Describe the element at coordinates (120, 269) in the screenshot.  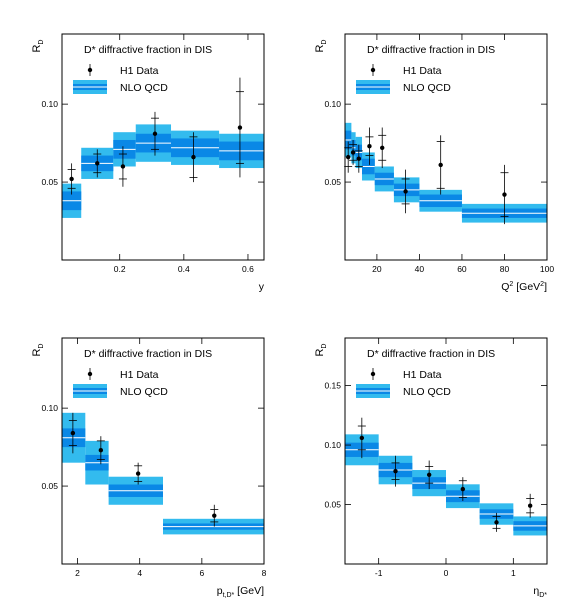
I see `x-tick-label: 0.2` at that location.